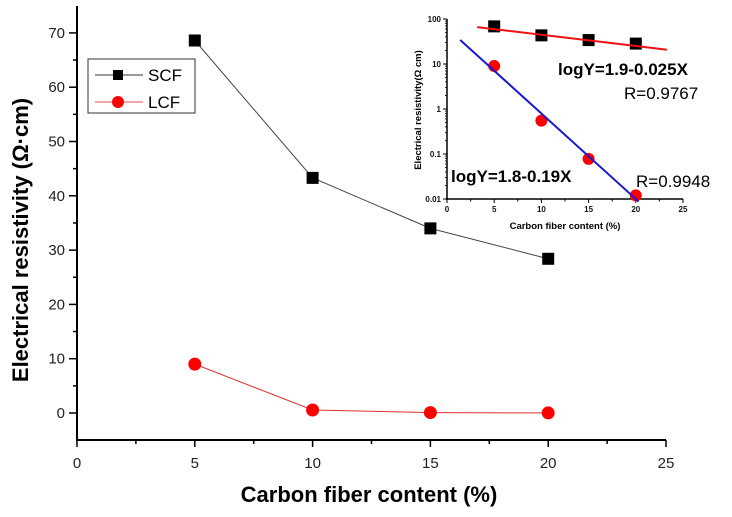  What do you see at coordinates (56, 359) in the screenshot?
I see `y-tick-label: 10` at bounding box center [56, 359].